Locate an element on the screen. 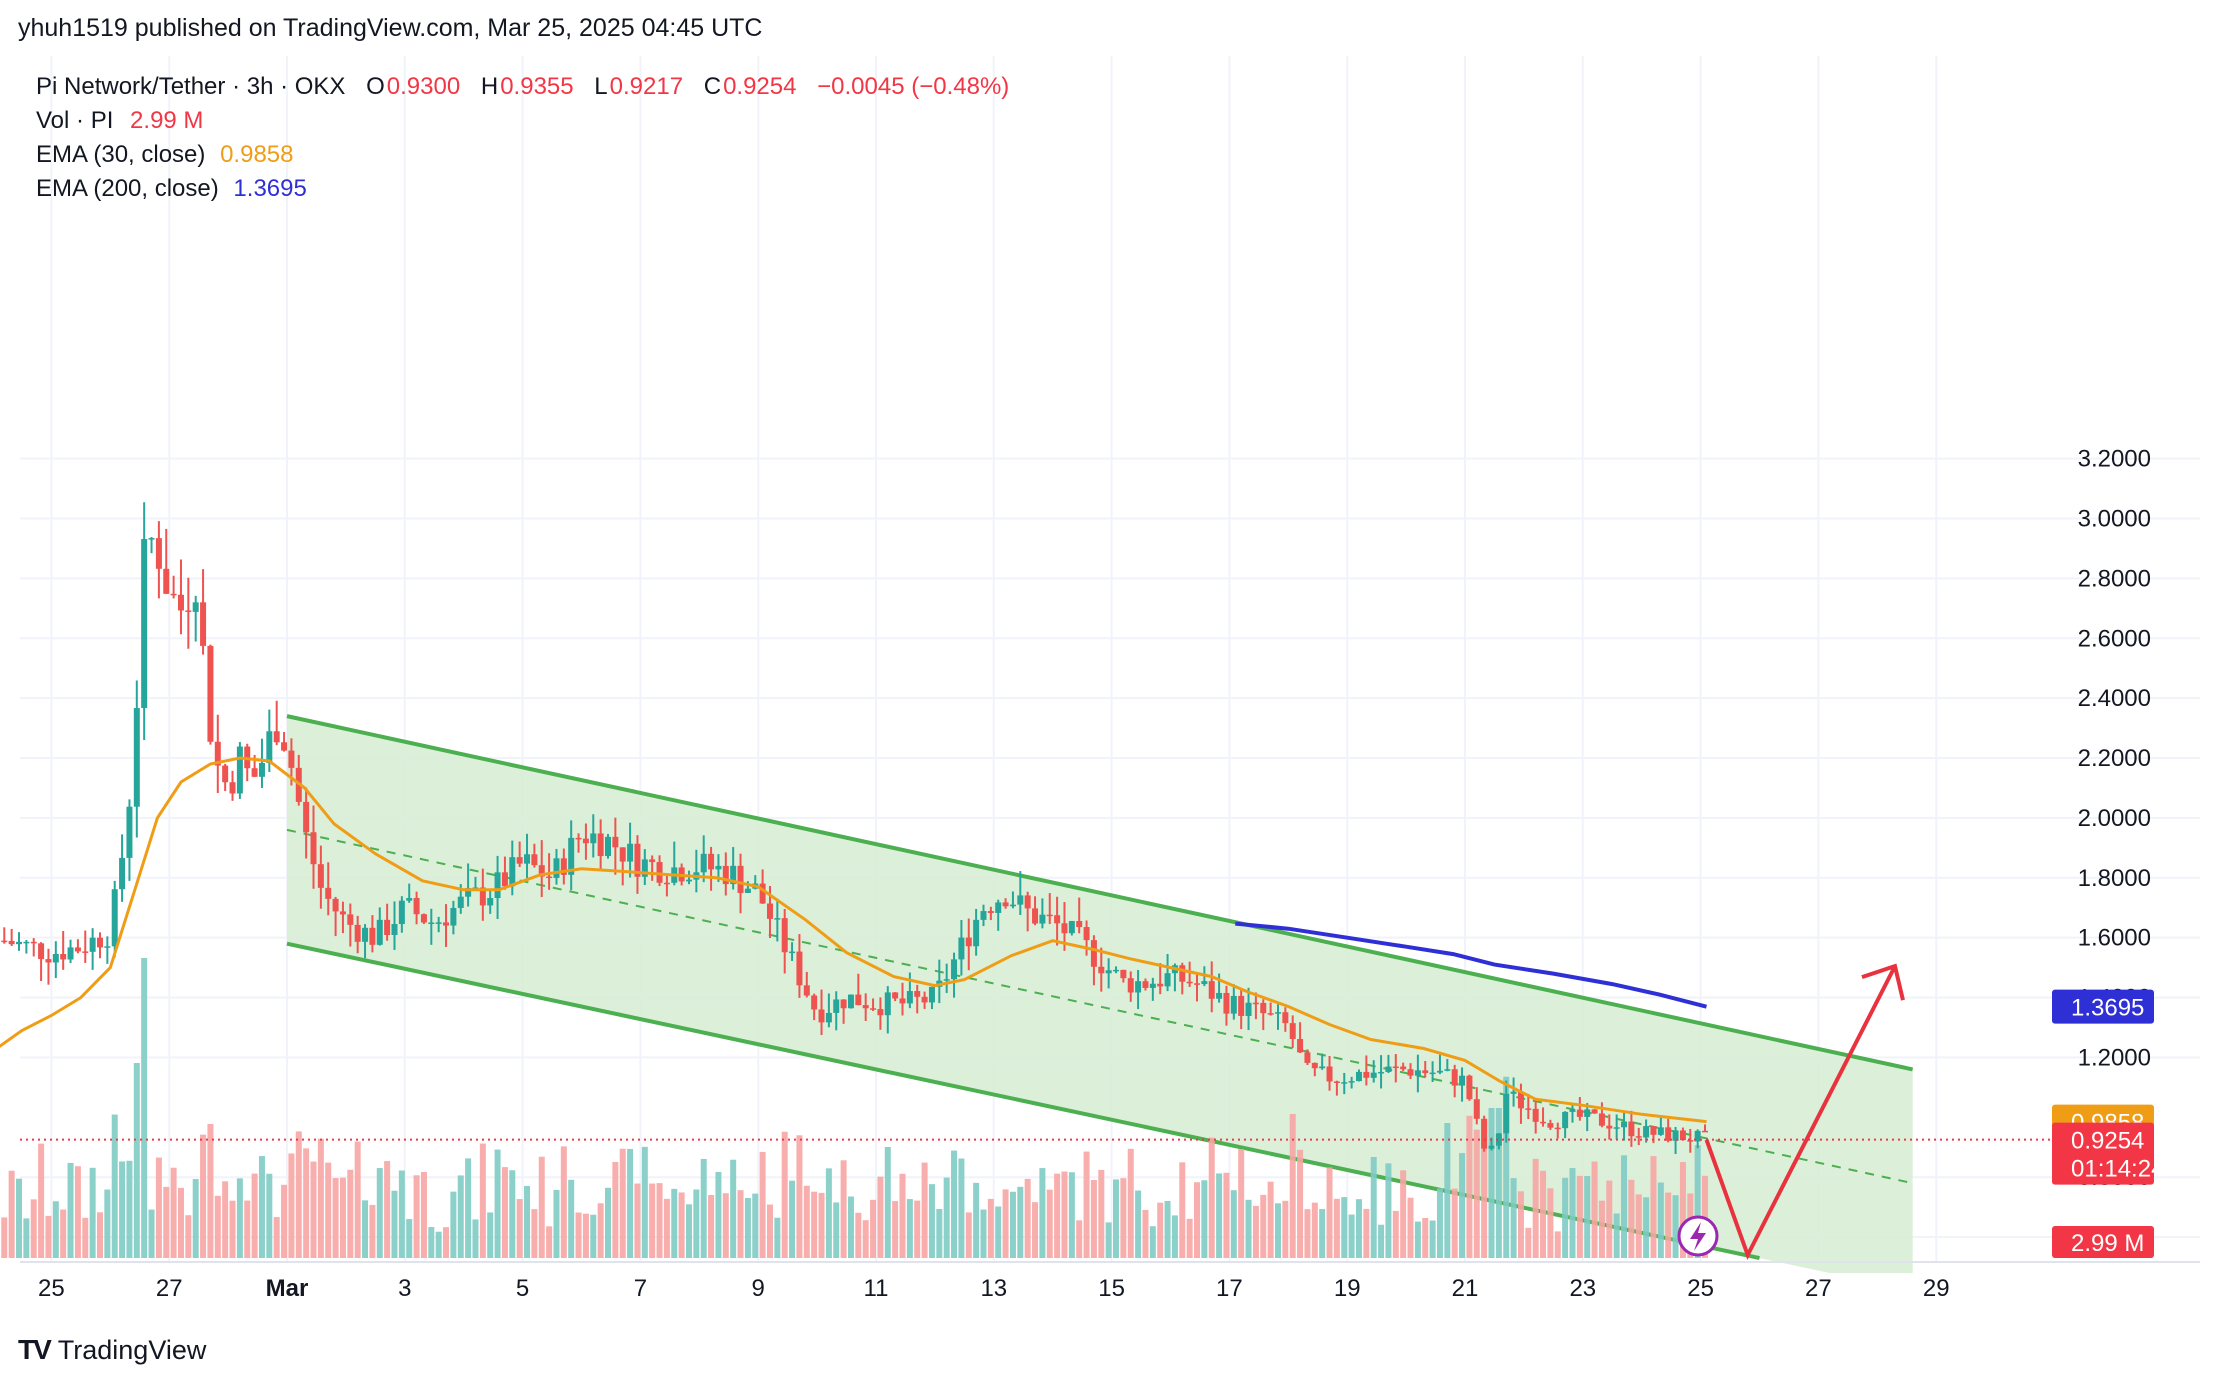 The image size is (2214, 1384). legend-ema200-row: EMA (200, close) 1.3695 is located at coordinates (522, 189).